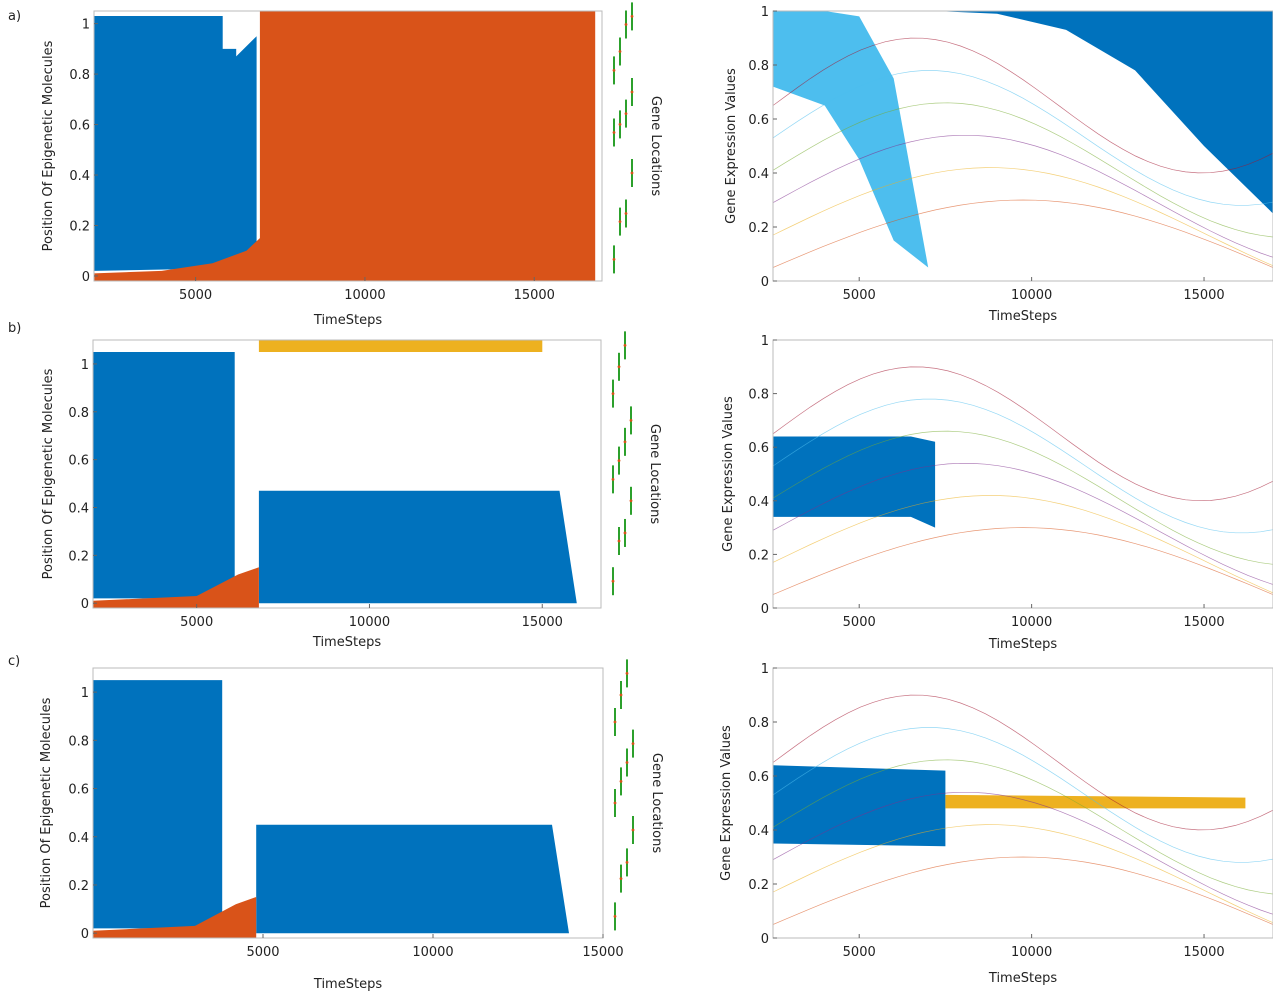 This screenshot has height=992, width=1273. Describe the element at coordinates (851, 139) in the screenshot. I see `area-series-lightblue` at that location.